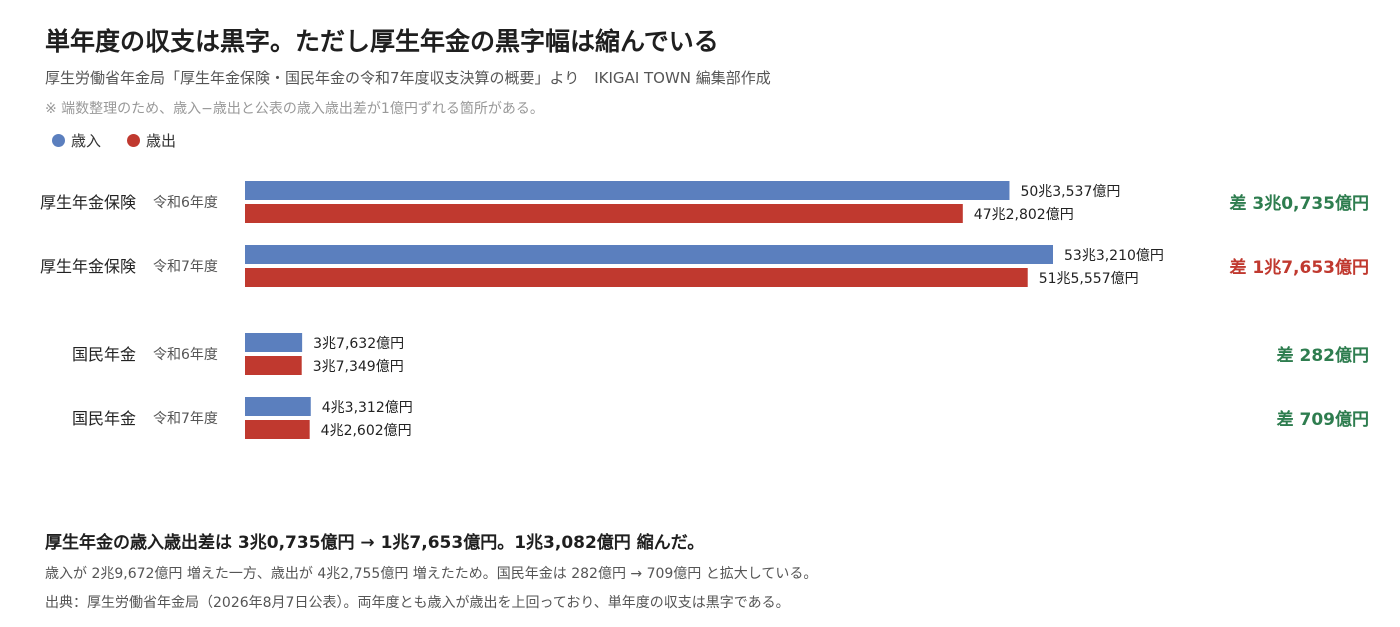 Image resolution: width=1400 pixels, height=627 pixels. What do you see at coordinates (161, 141) in the screenshot?
I see `legend-label-expenditure: 歳出` at bounding box center [161, 141].